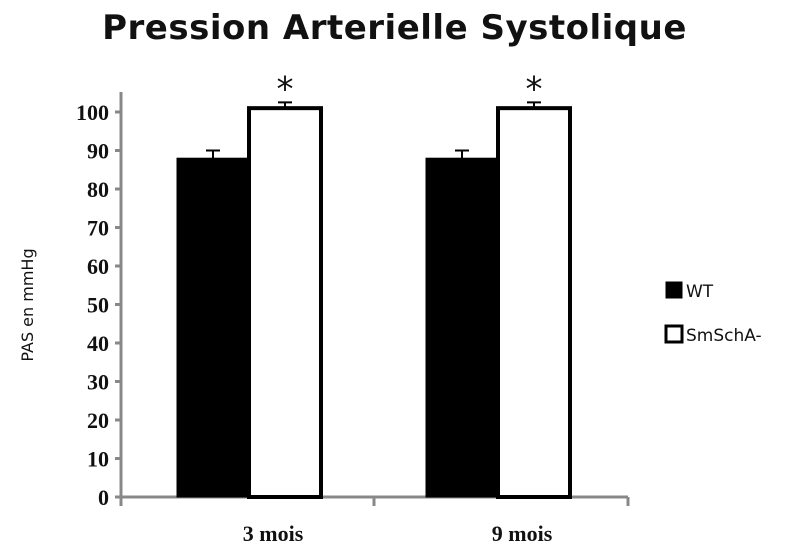  Describe the element at coordinates (713, 313) in the screenshot. I see `legend: WT SmSchA-` at that location.